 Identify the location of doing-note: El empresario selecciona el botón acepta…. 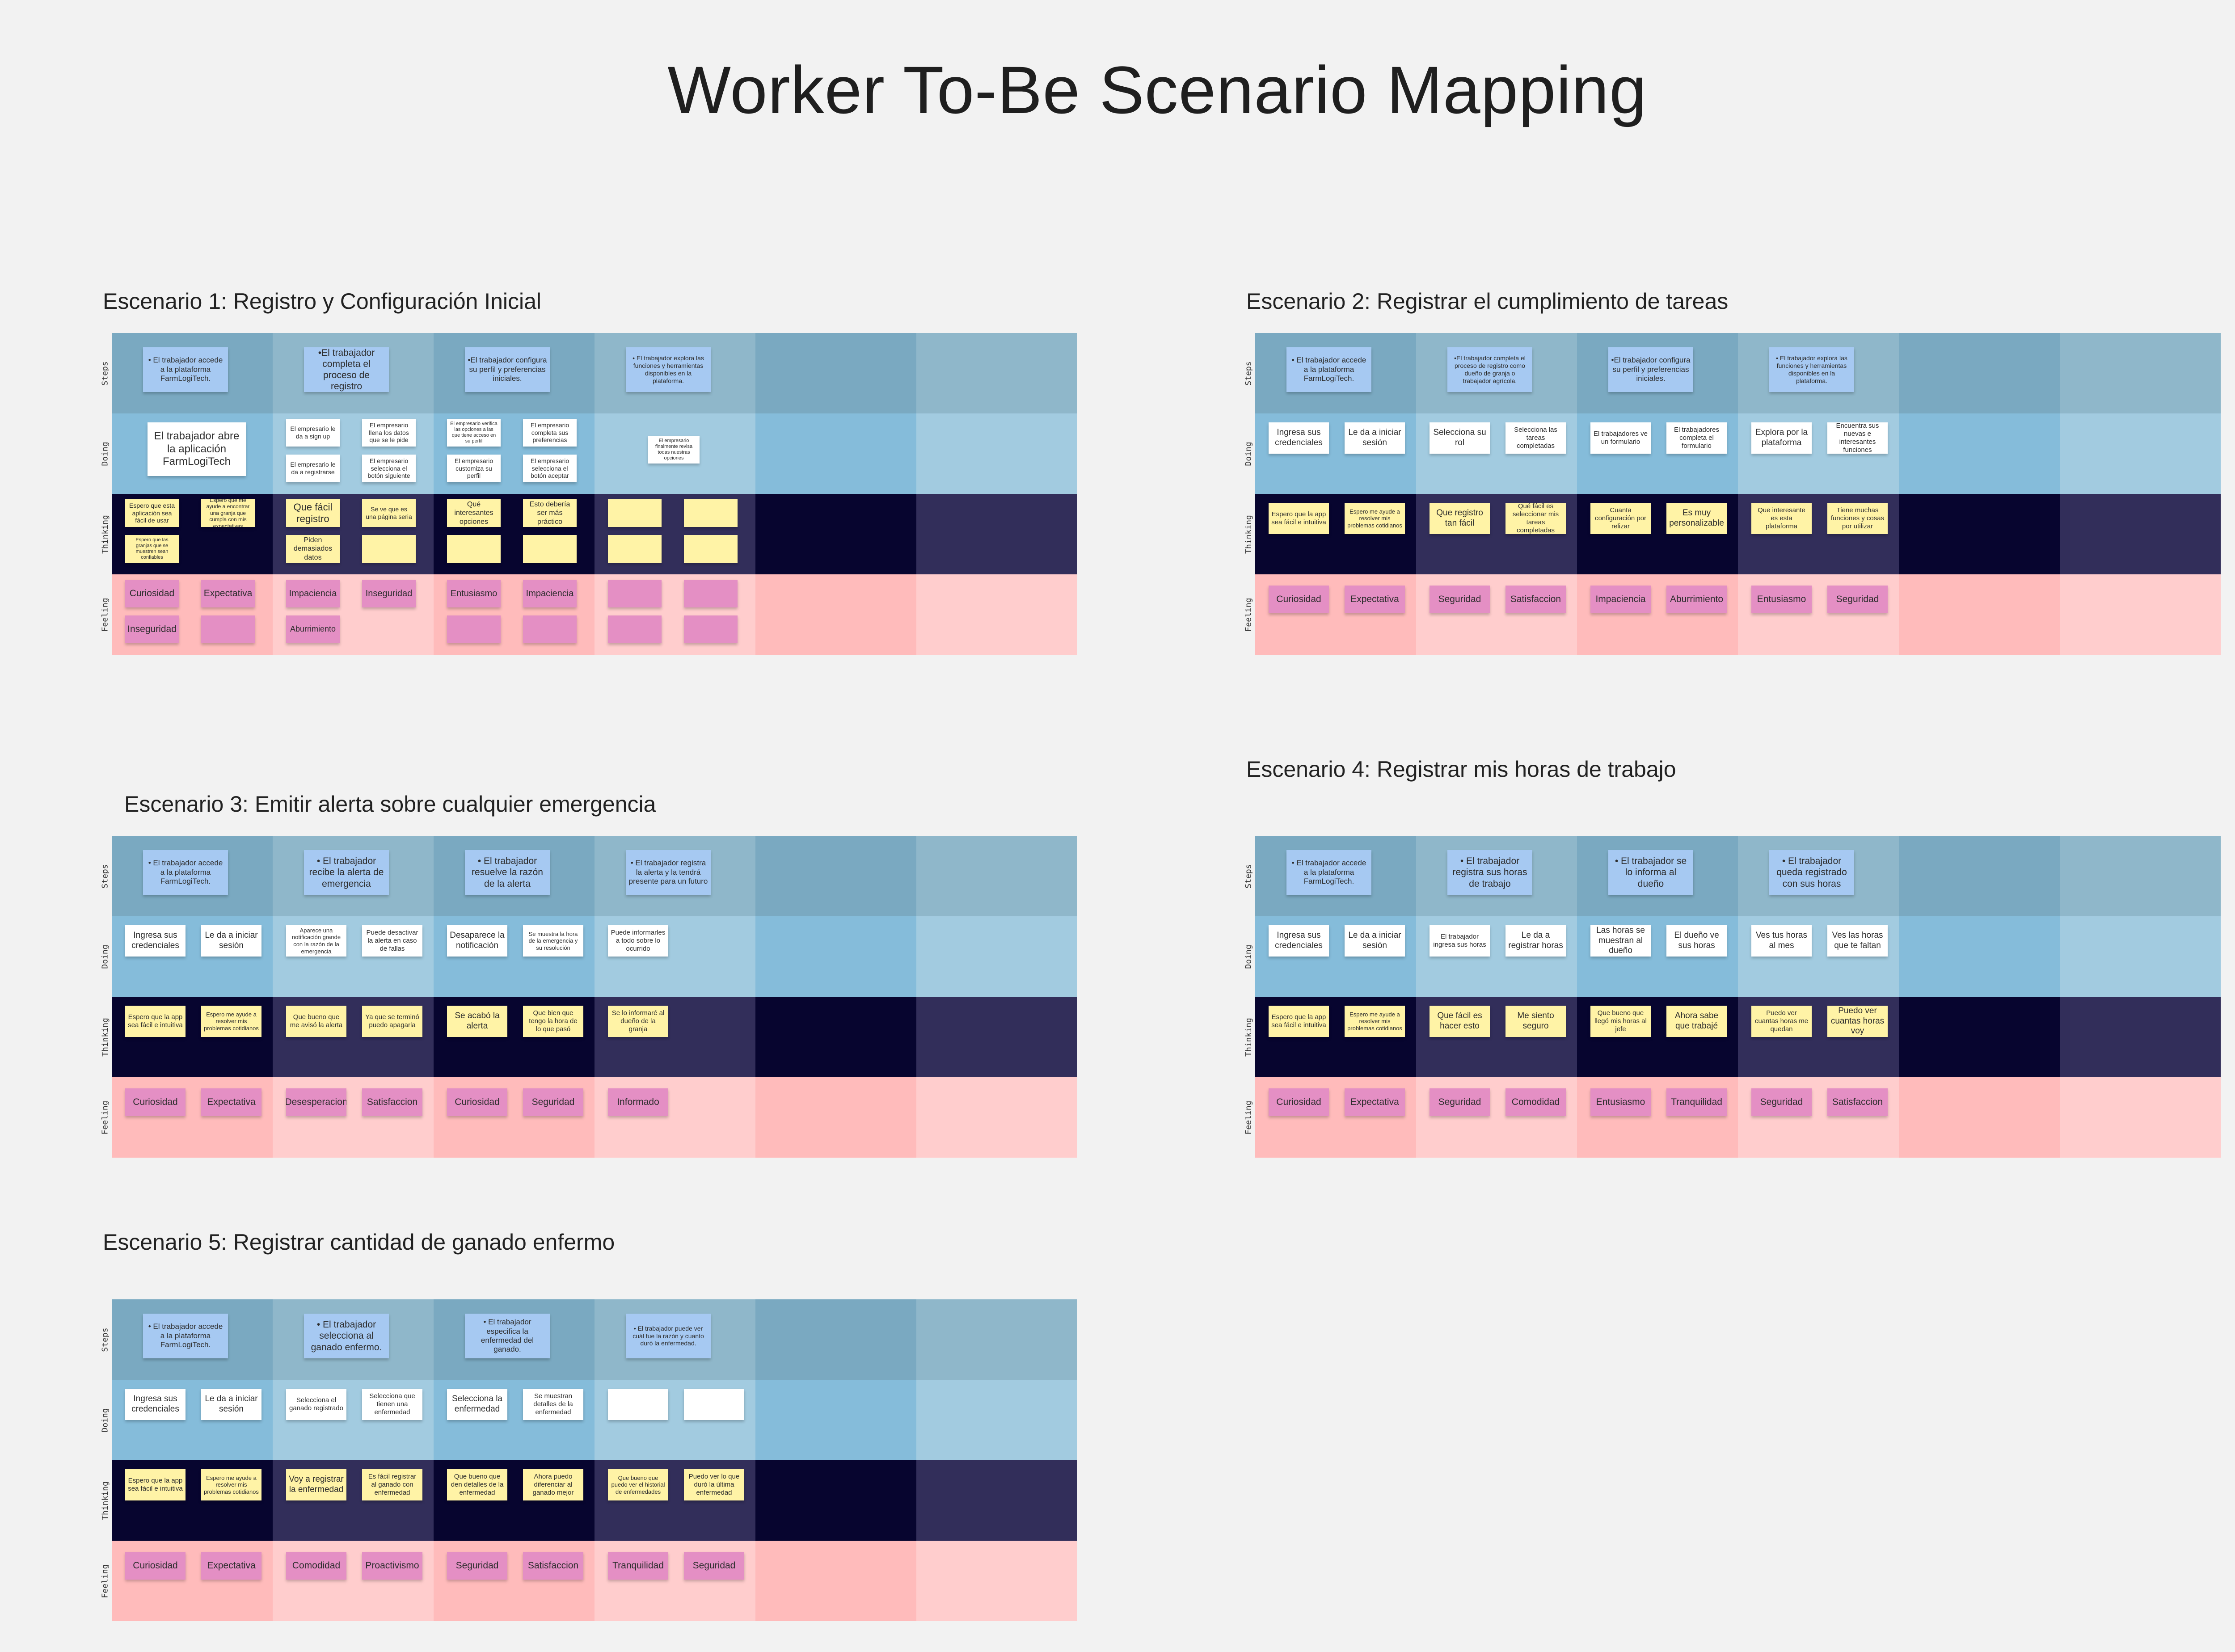
(550, 468).